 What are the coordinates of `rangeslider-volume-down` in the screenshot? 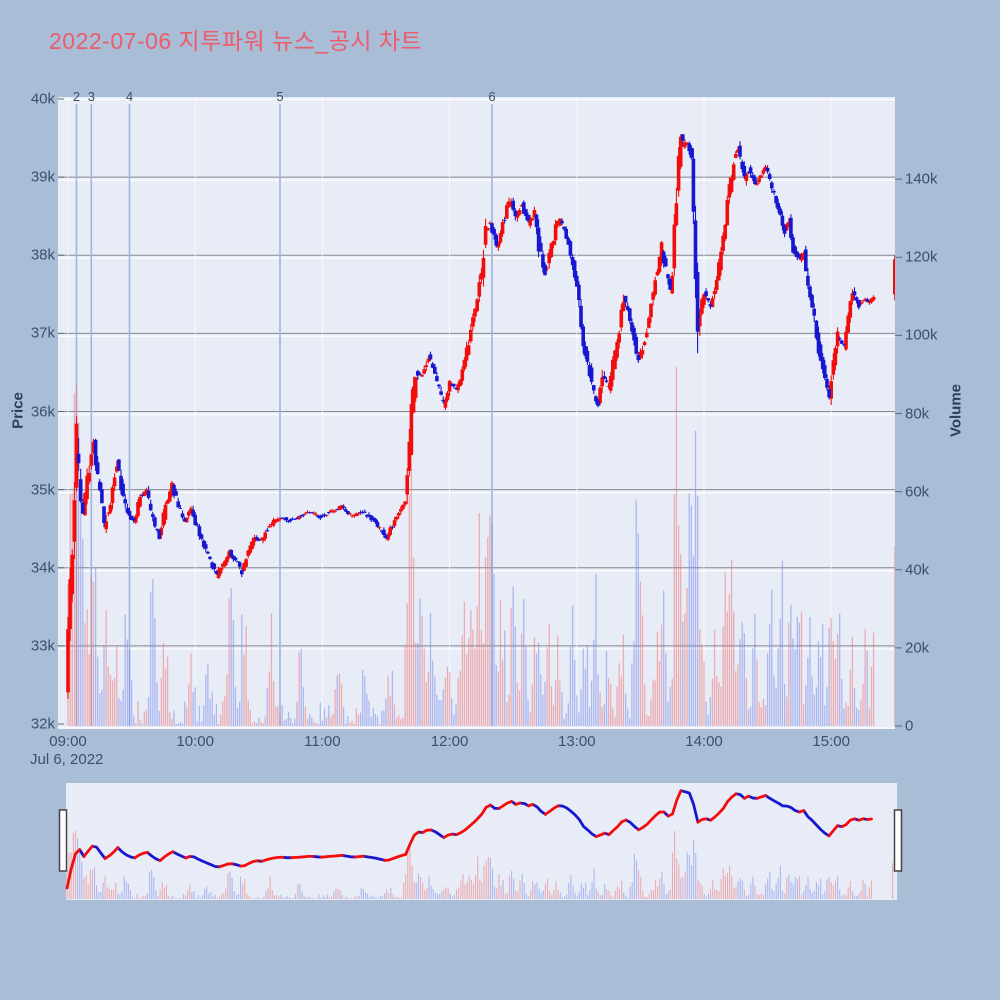 It's located at (471, 868).